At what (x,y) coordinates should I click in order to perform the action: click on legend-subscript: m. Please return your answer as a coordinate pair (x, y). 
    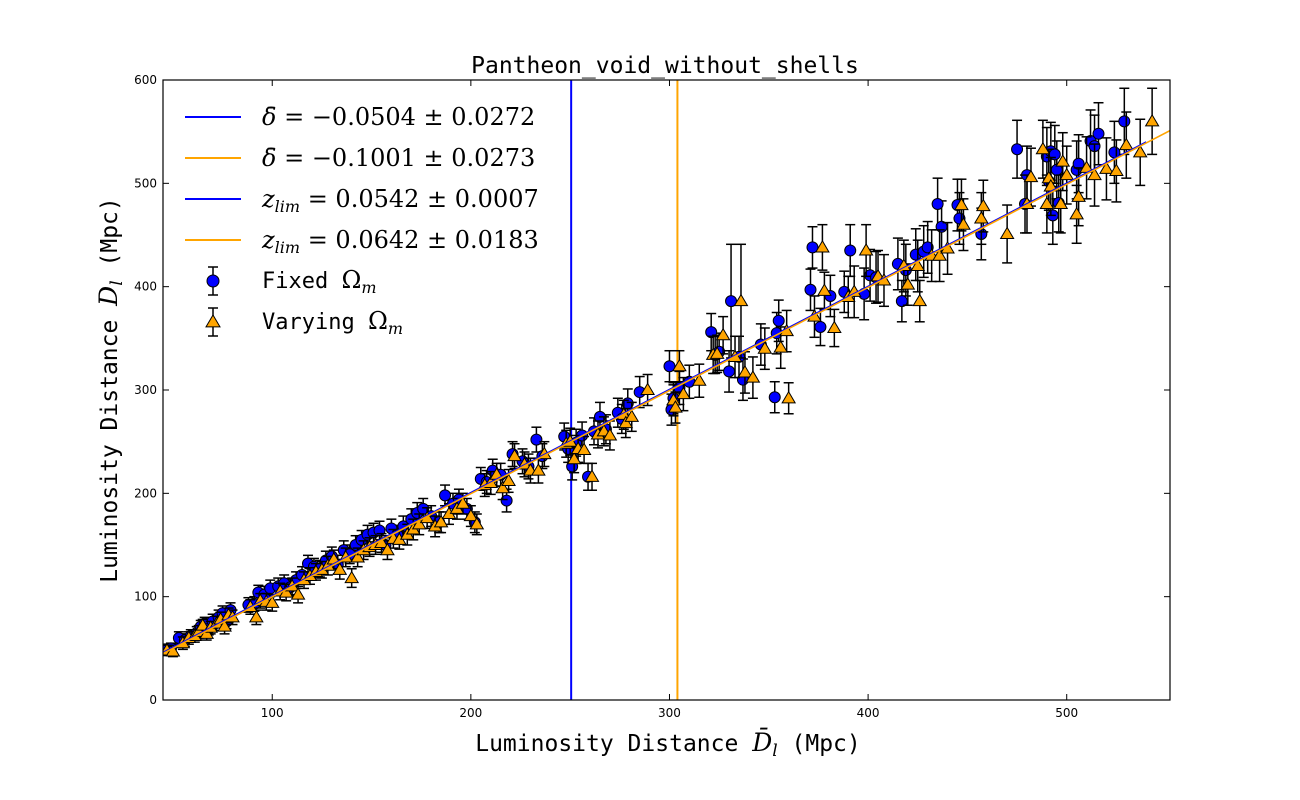
    Looking at the image, I should click on (368, 287).